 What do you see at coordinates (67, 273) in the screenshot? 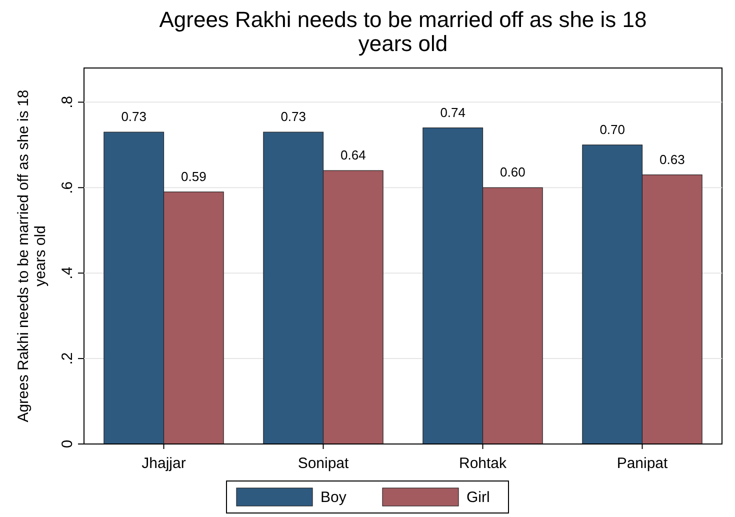
I see `y-tick-label: .4` at bounding box center [67, 273].